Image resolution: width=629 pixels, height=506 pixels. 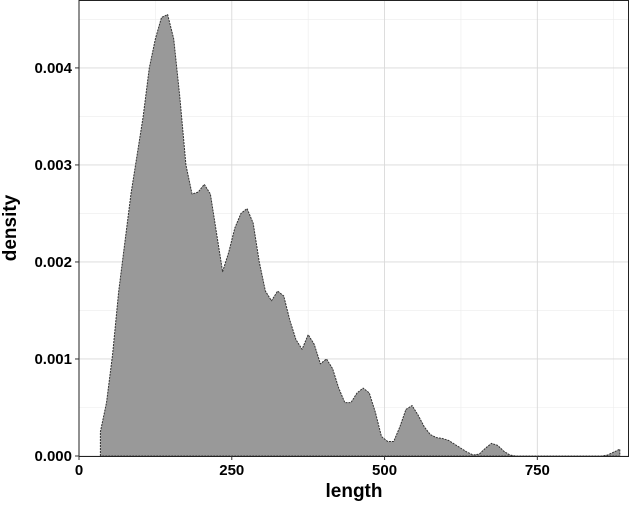 What do you see at coordinates (10, 227) in the screenshot?
I see `y-axis-title: density` at bounding box center [10, 227].